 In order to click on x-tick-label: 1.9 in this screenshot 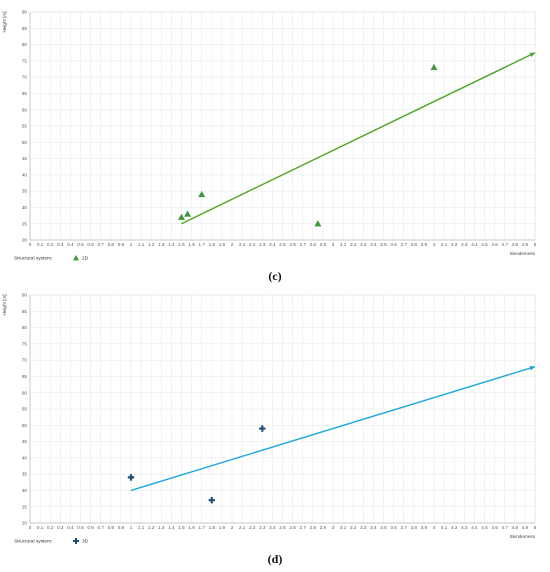, I will do `click(222, 527)`.